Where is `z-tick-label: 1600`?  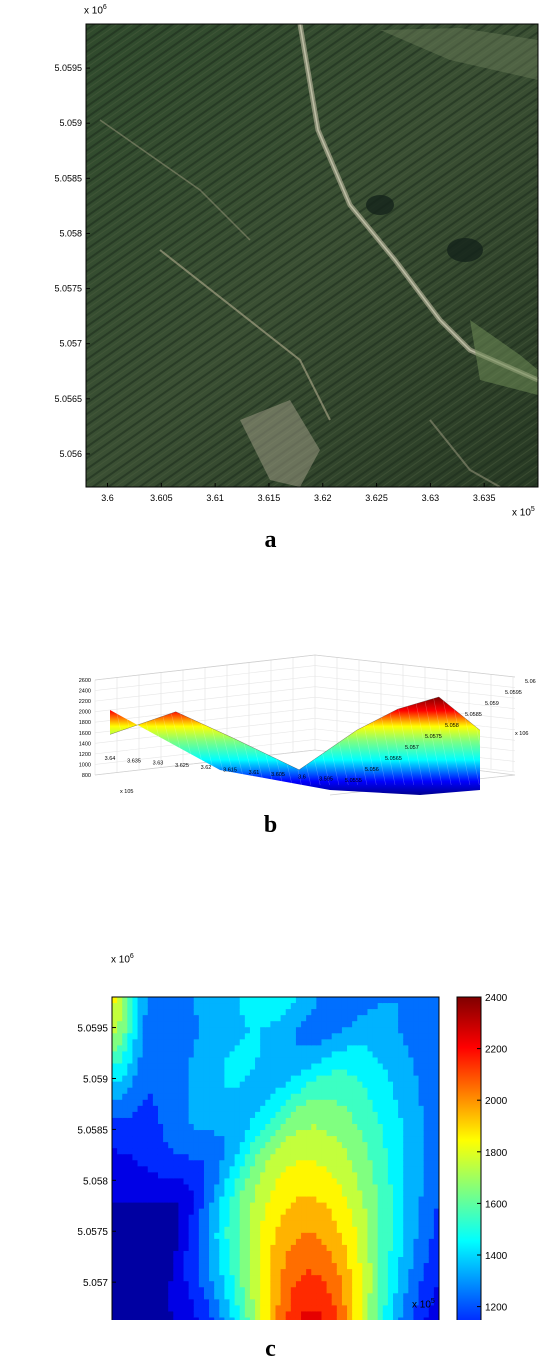 z-tick-label: 1600 is located at coordinates (85, 734).